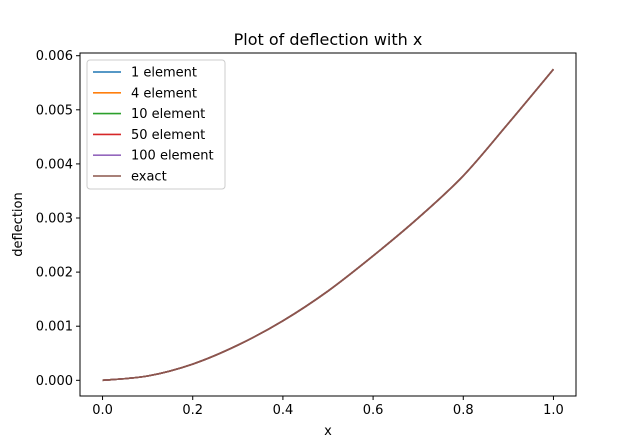  Describe the element at coordinates (54, 381) in the screenshot. I see `y-tick-label: 0.000` at that location.